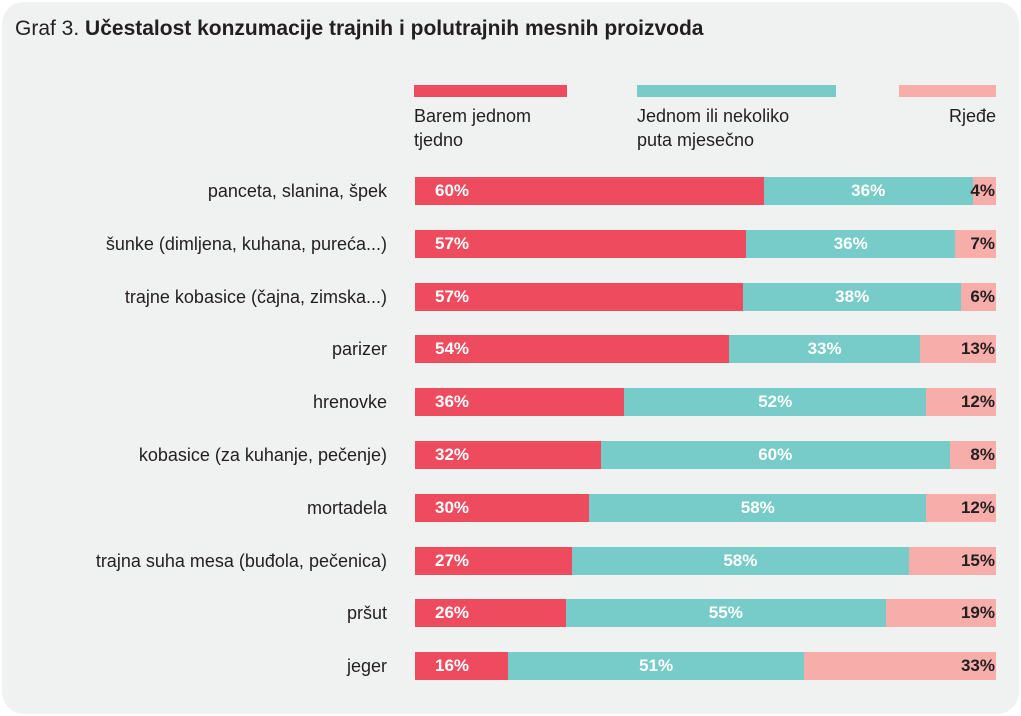  What do you see at coordinates (713, 128) in the screenshot?
I see `legend-label-2: Jednom ili nekoliko puta mjesečno` at bounding box center [713, 128].